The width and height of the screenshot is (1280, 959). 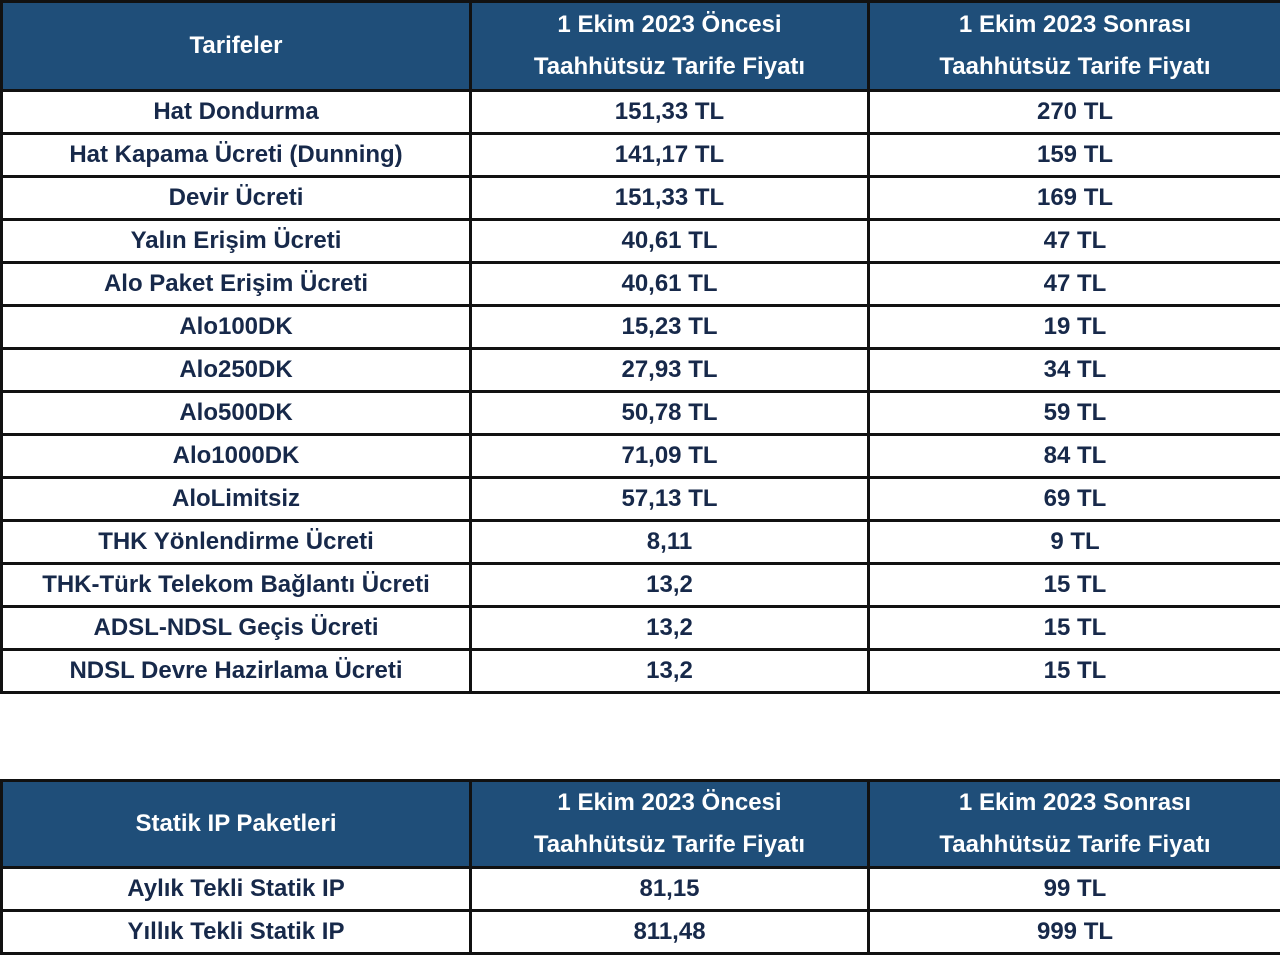 What do you see at coordinates (236, 585) in the screenshot?
I see `tariff-name: THK-Türk Telekom Bağlantı Ücreti` at bounding box center [236, 585].